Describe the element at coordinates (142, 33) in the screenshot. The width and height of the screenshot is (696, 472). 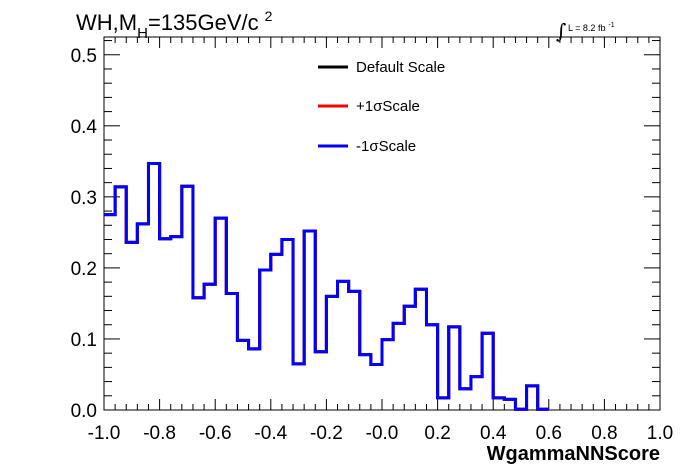
I see `chart-title-subscript: H` at that location.